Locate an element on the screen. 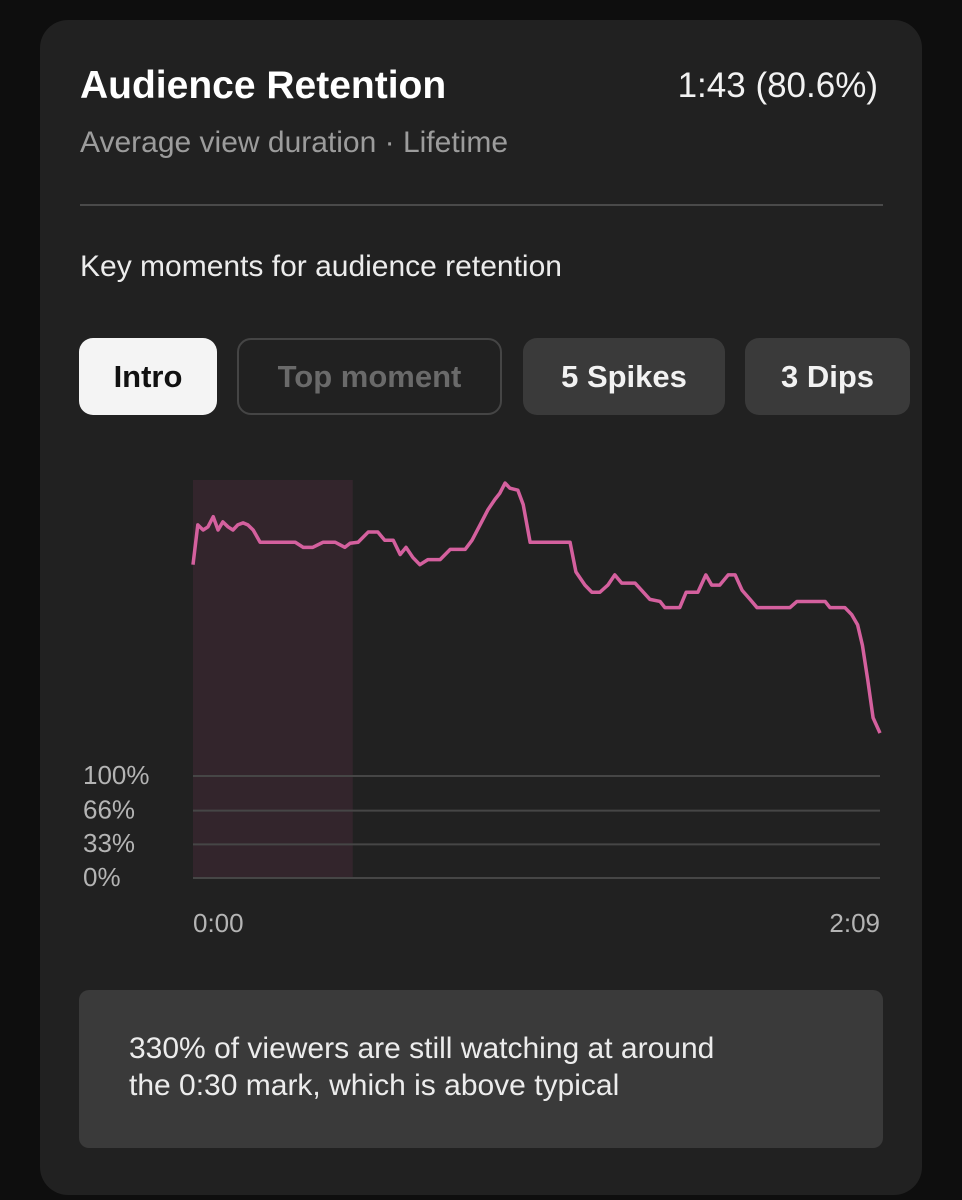  section-title: Key moments for audience retention is located at coordinates (321, 266).